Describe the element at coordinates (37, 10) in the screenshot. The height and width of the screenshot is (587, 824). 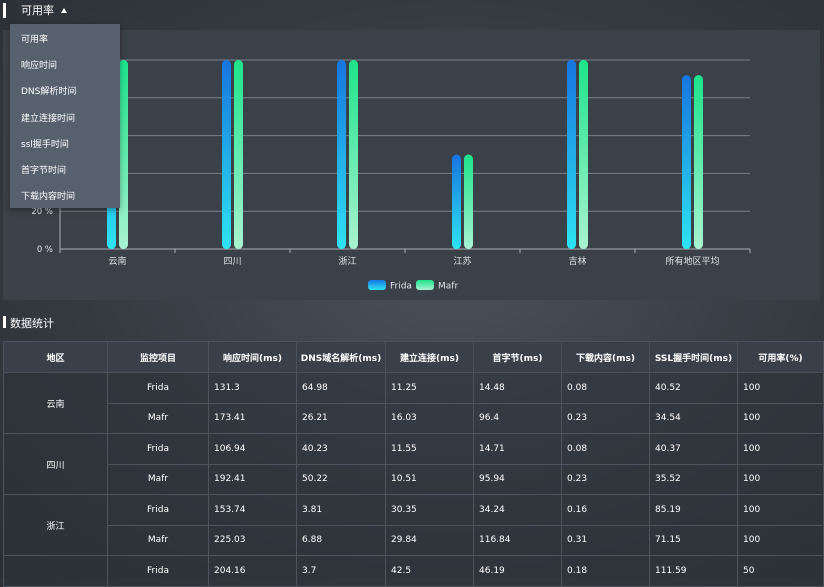
I see `metric-selector-label: 可用率` at that location.